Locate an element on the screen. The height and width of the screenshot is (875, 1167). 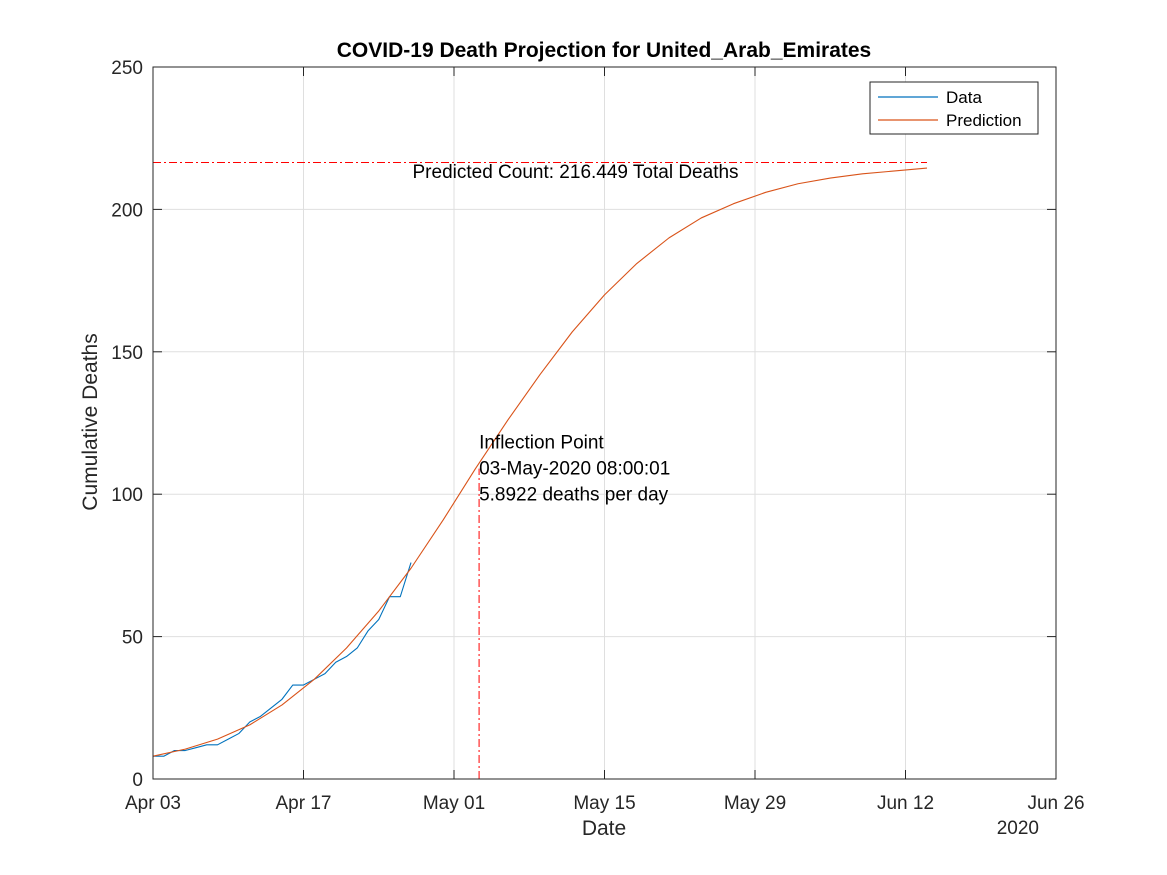
x-tick-label: Jun 26 is located at coordinates (1055, 803).